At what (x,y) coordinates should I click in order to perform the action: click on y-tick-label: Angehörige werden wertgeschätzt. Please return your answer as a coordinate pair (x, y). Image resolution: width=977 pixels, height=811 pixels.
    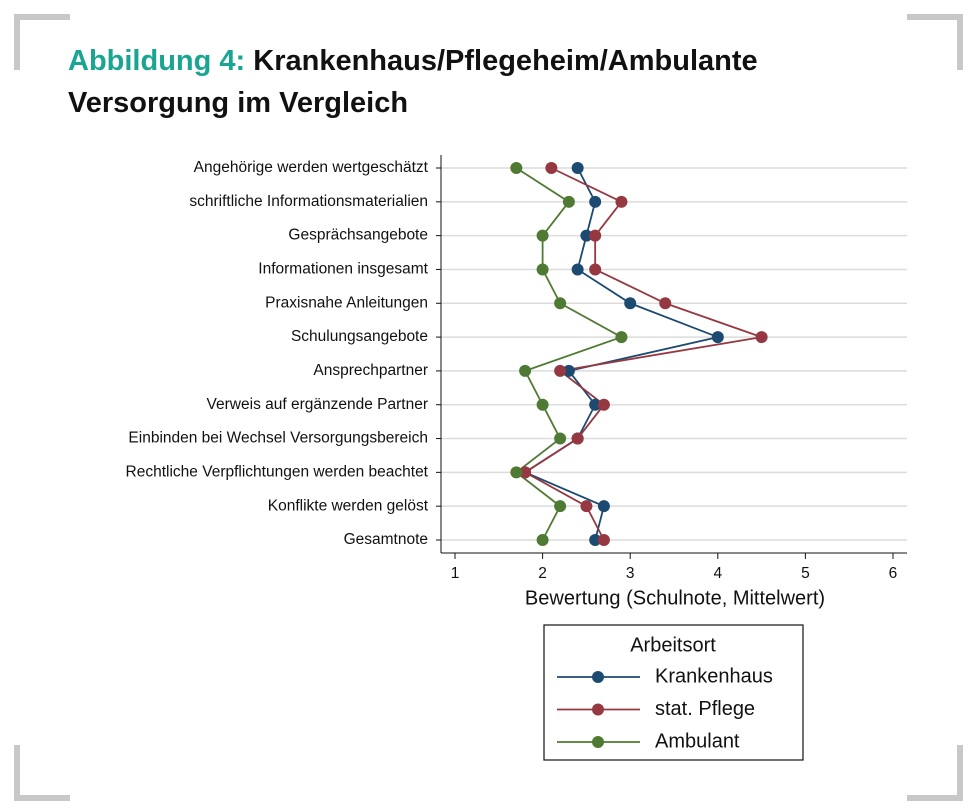
    Looking at the image, I should click on (311, 167).